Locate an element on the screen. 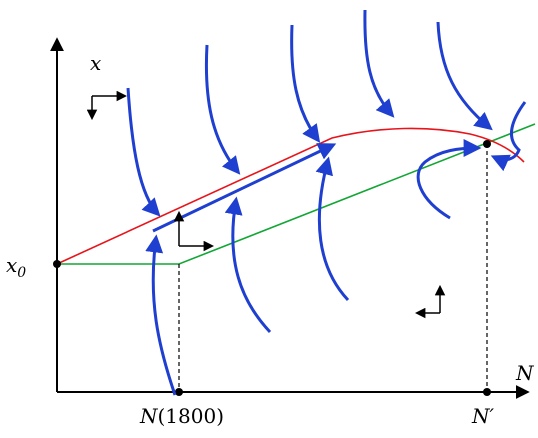 This screenshot has width=538, height=438. y-axis-label: x is located at coordinates (95, 63).